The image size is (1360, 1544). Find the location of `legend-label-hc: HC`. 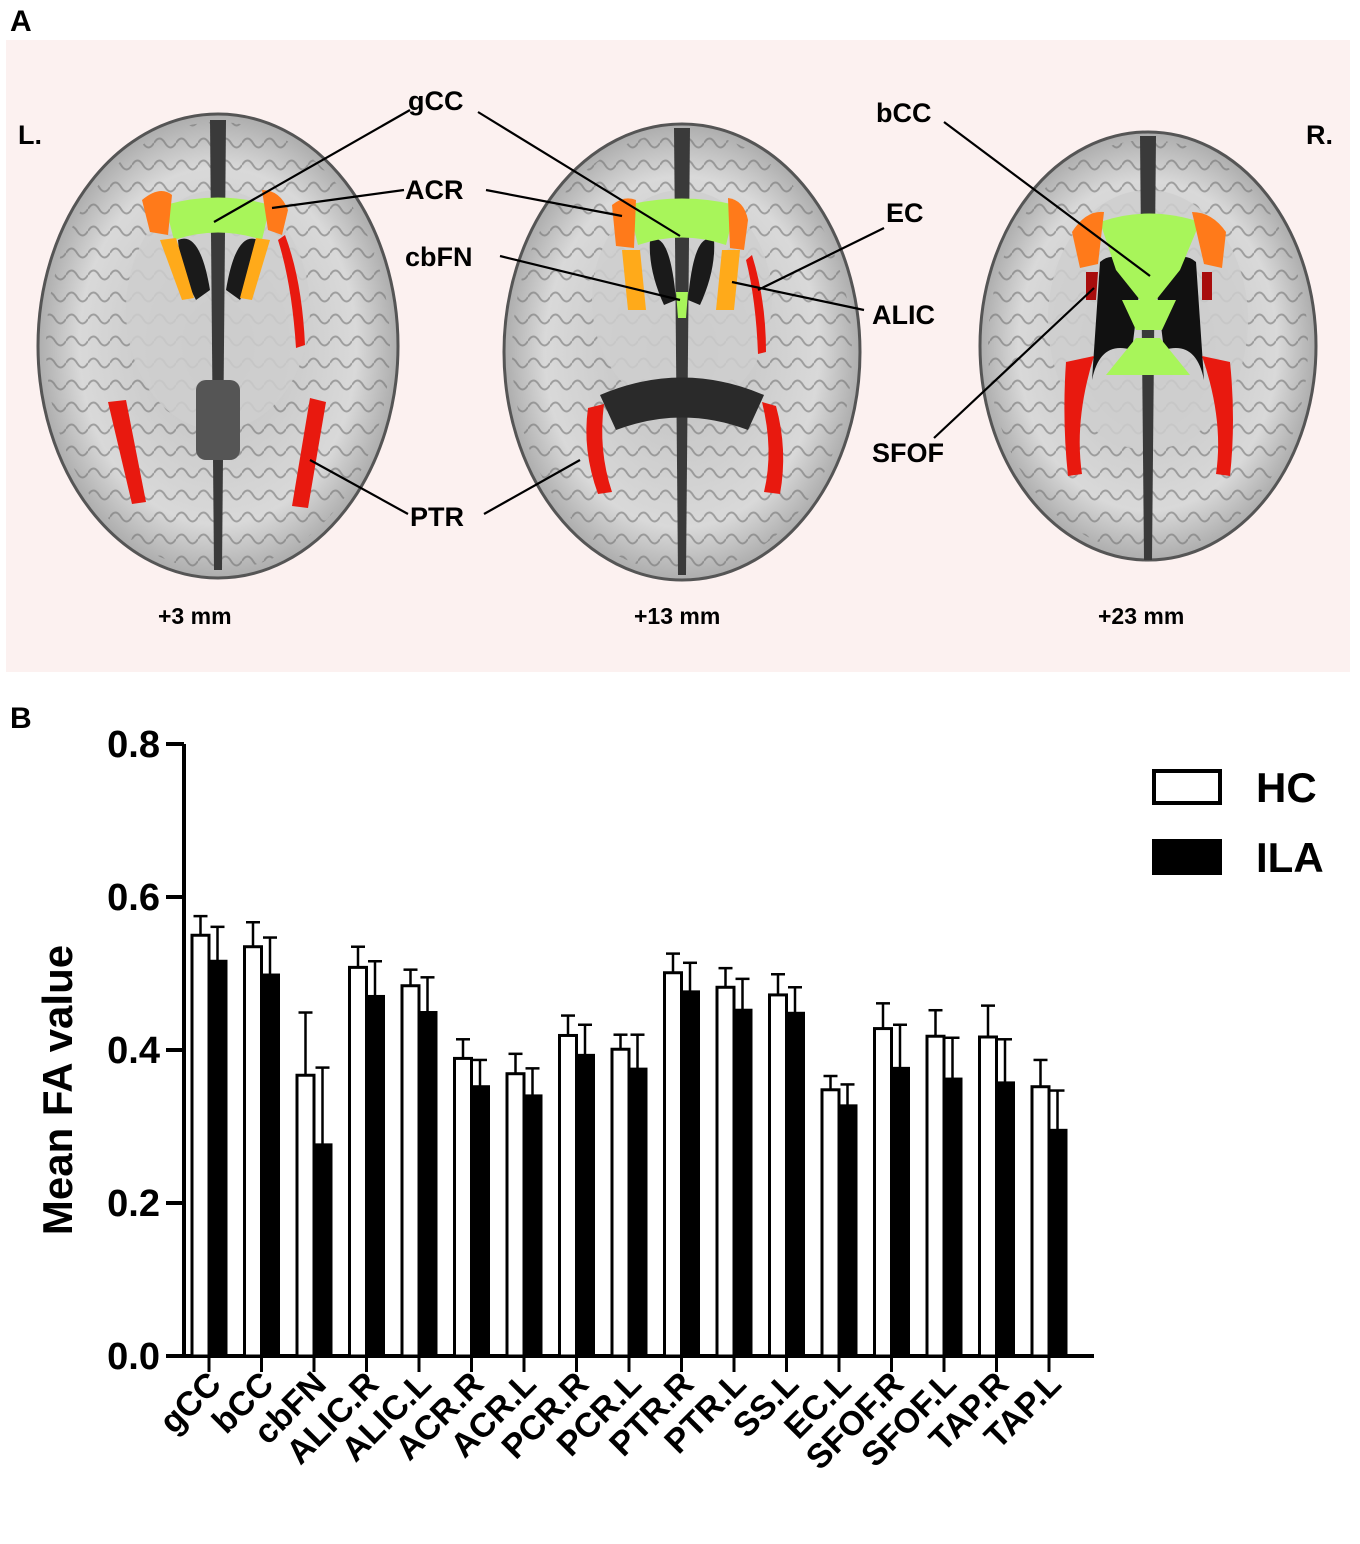

legend-label-hc: HC is located at coordinates (1286, 787).